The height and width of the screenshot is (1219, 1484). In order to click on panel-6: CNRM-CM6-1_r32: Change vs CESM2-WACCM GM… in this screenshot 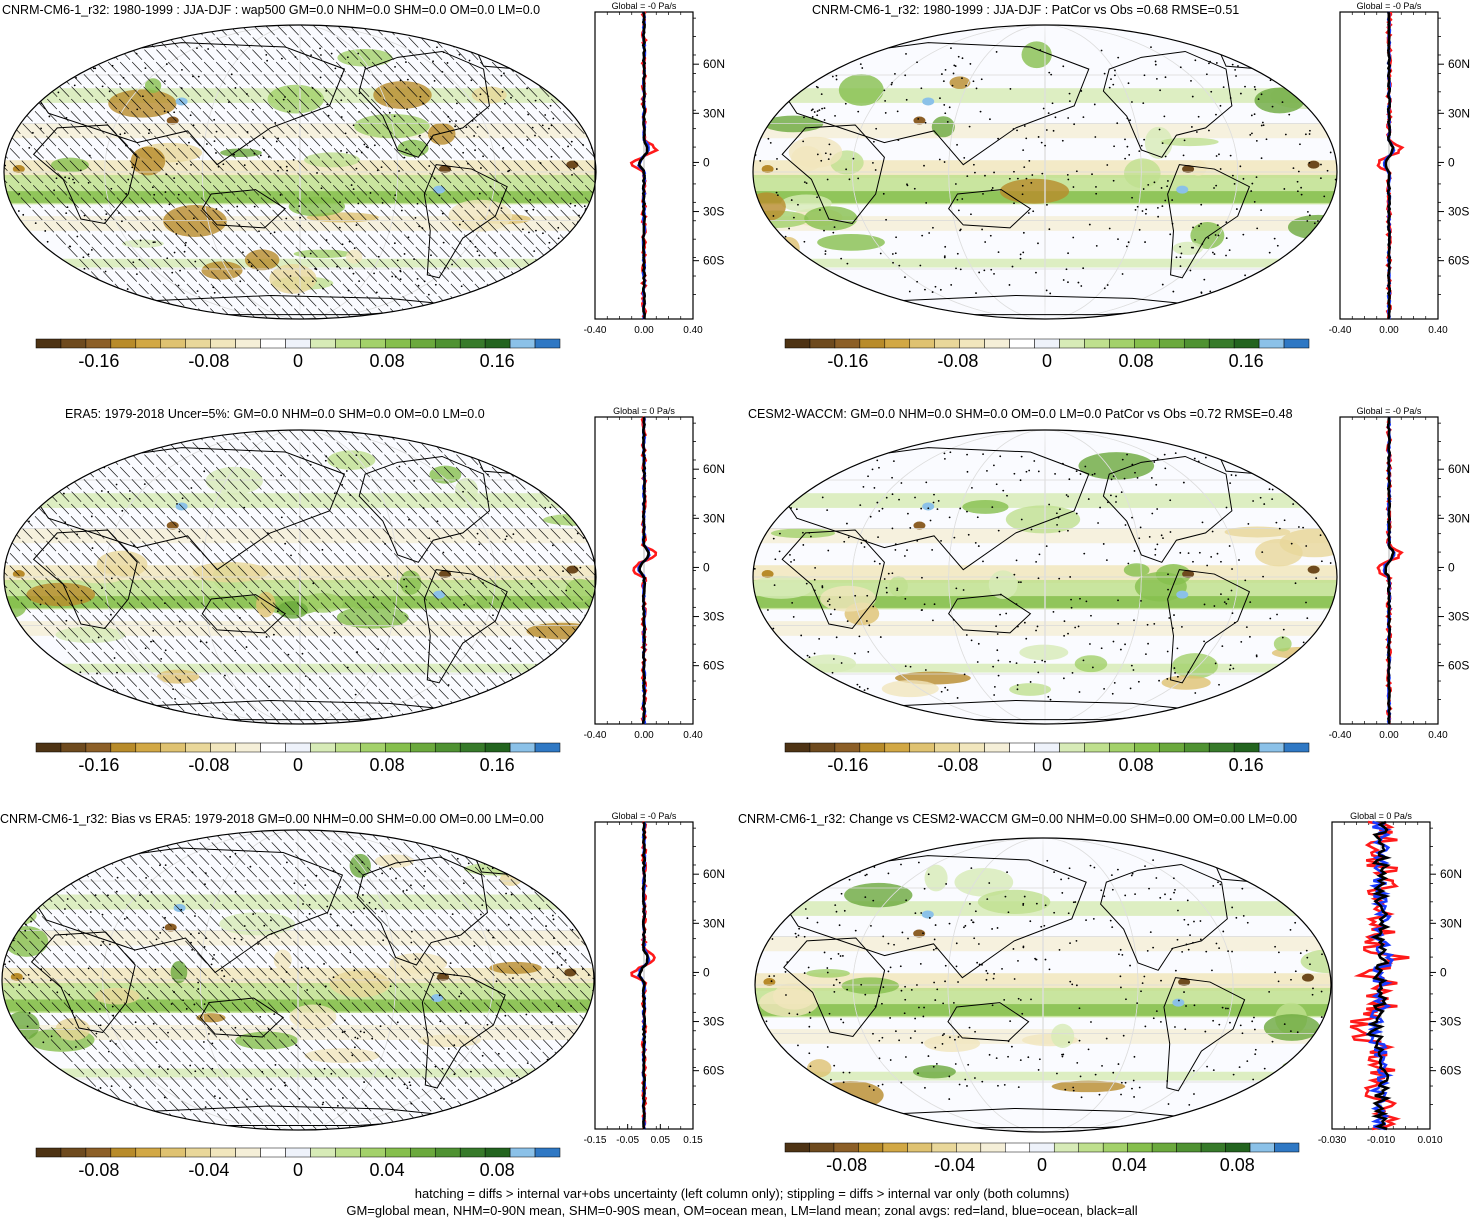, I will do `click(1100, 993)`.